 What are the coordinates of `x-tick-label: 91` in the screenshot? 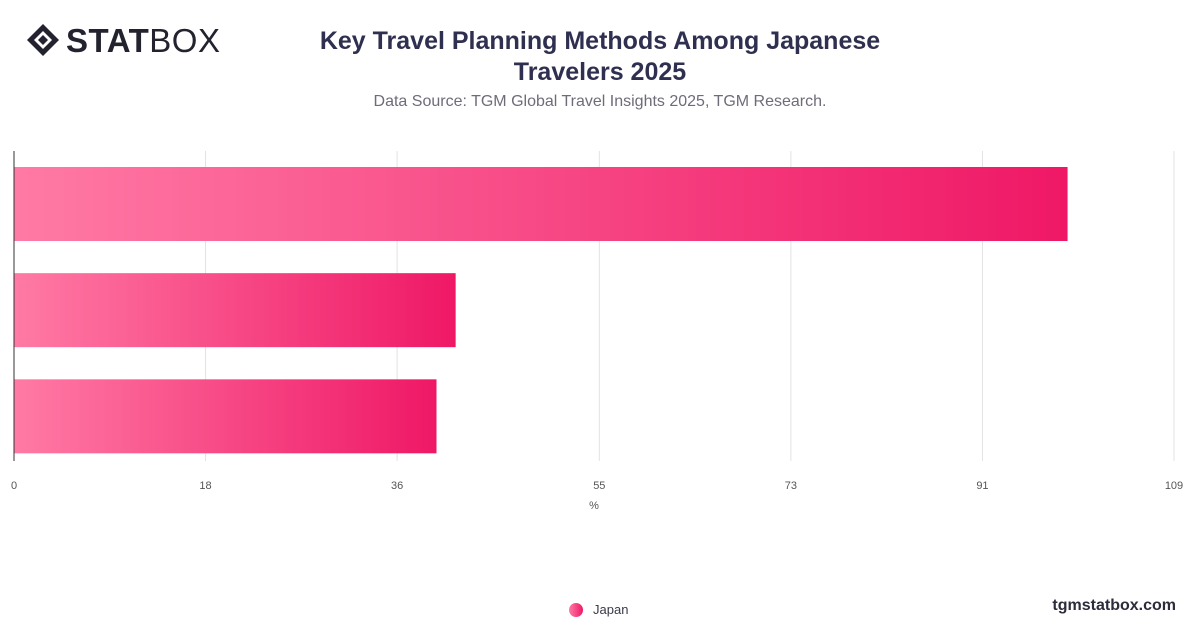 It's located at (982, 486).